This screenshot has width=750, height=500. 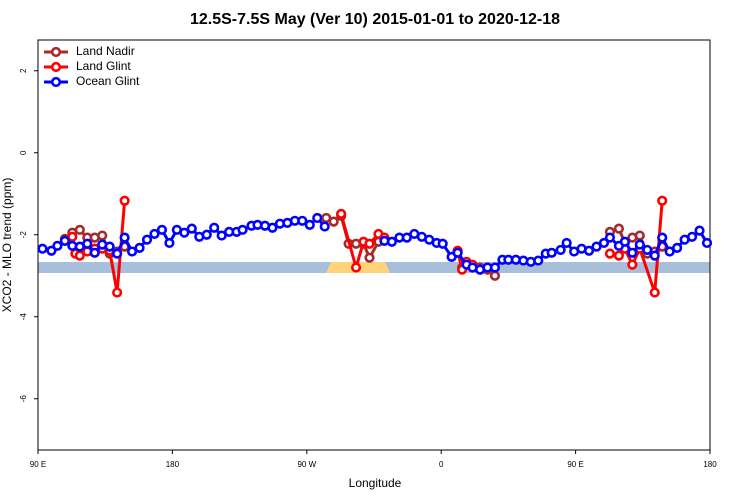 I want to click on y-axis-label: XCO2 - MLO trend (ppm), so click(x=7, y=245).